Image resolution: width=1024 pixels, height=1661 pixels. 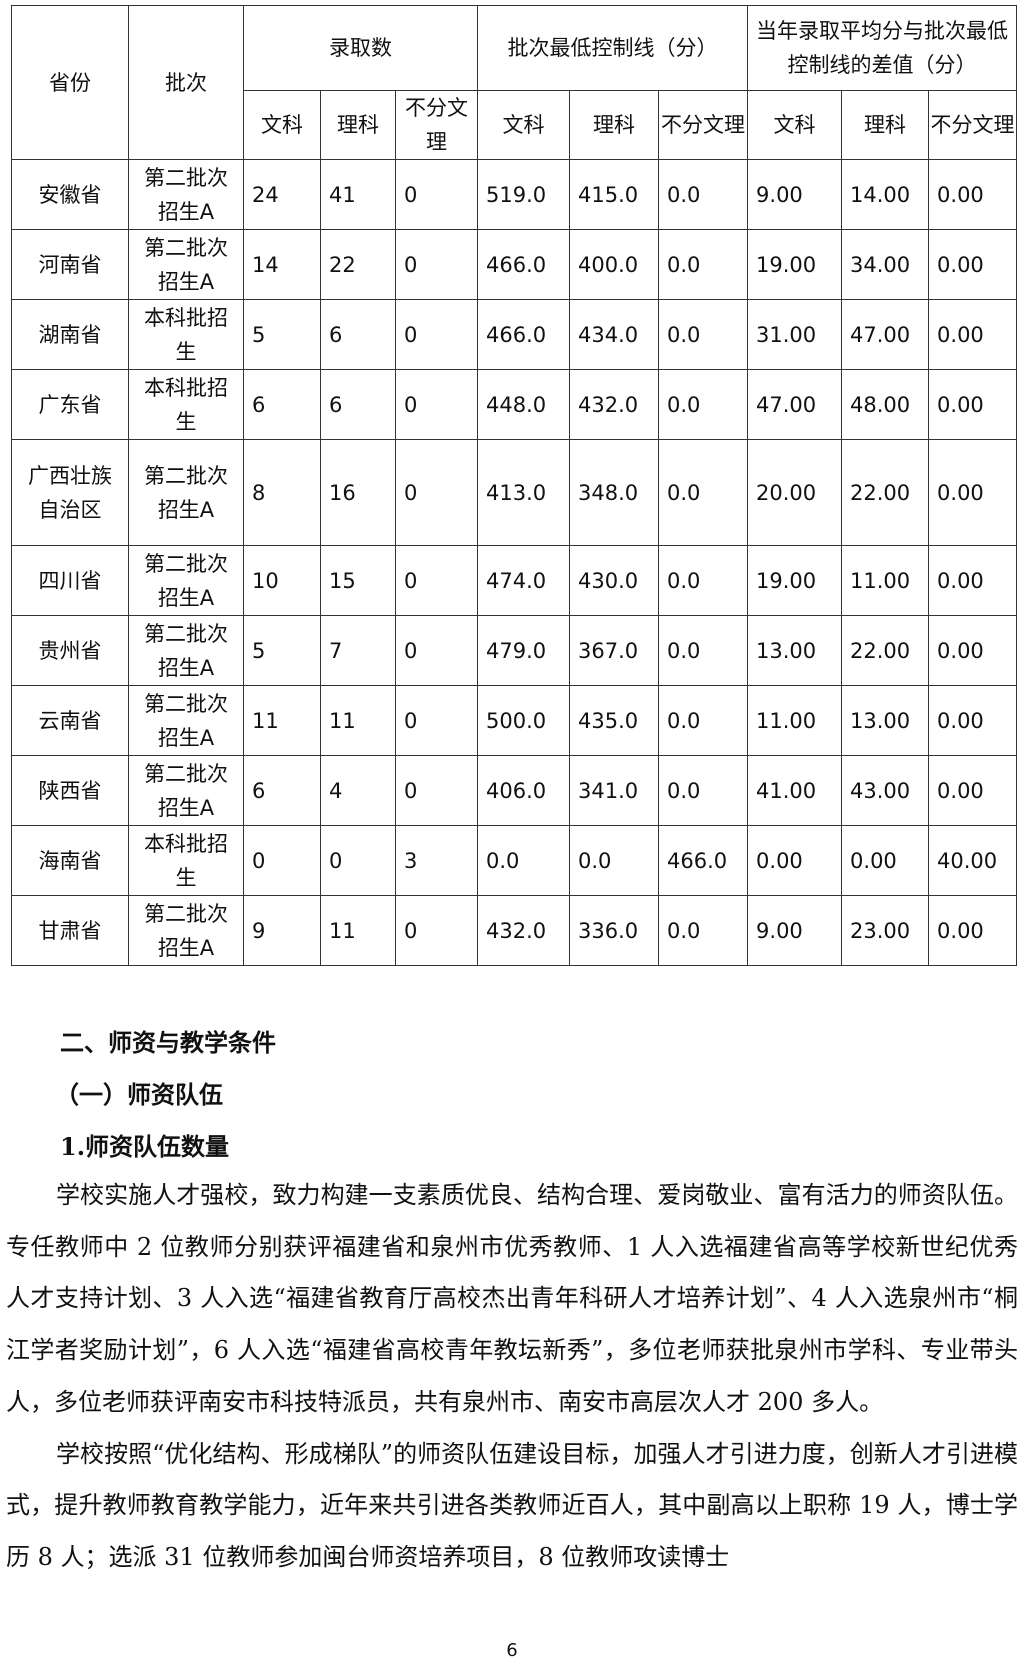 I want to click on province-cell: 陕西省, so click(x=70, y=790).